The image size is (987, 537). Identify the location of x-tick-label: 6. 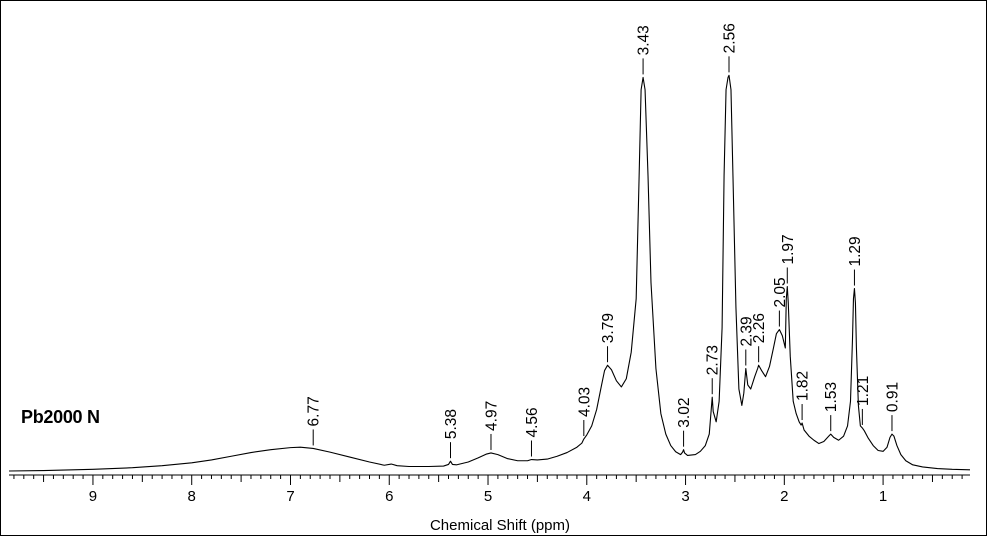
(389, 496).